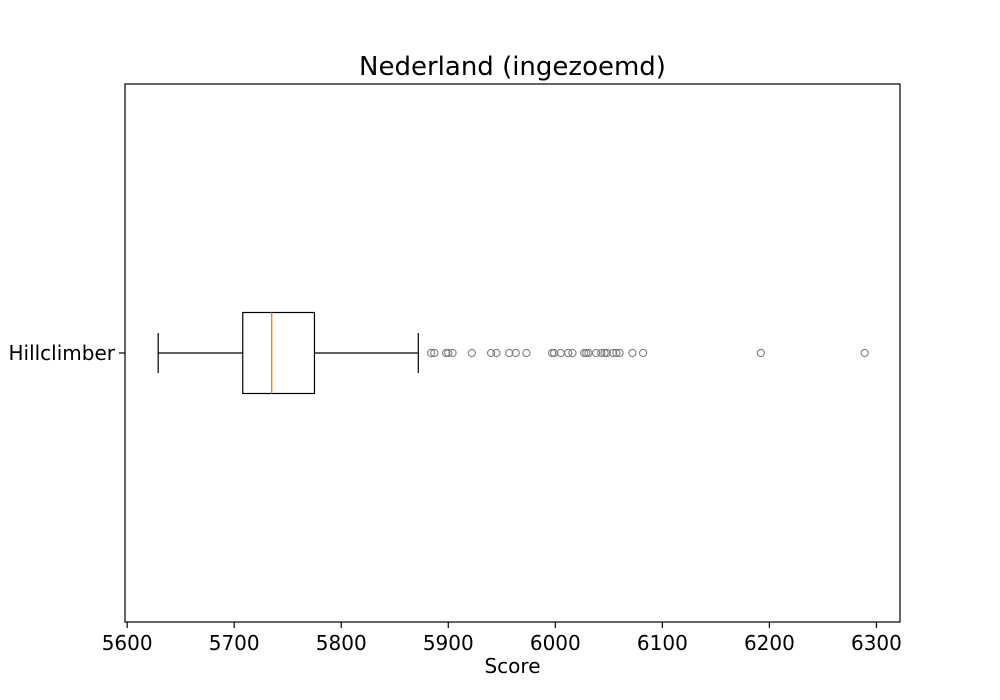 Image resolution: width=1000 pixels, height=700 pixels. I want to click on plot-area, so click(513, 353).